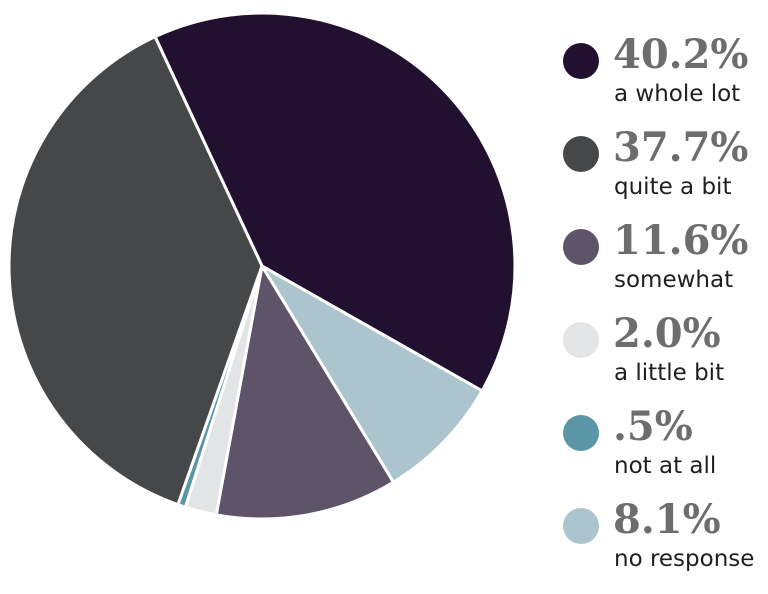 The width and height of the screenshot is (768, 594). What do you see at coordinates (581, 61) in the screenshot?
I see `legend-swatch-a-whole-lot` at bounding box center [581, 61].